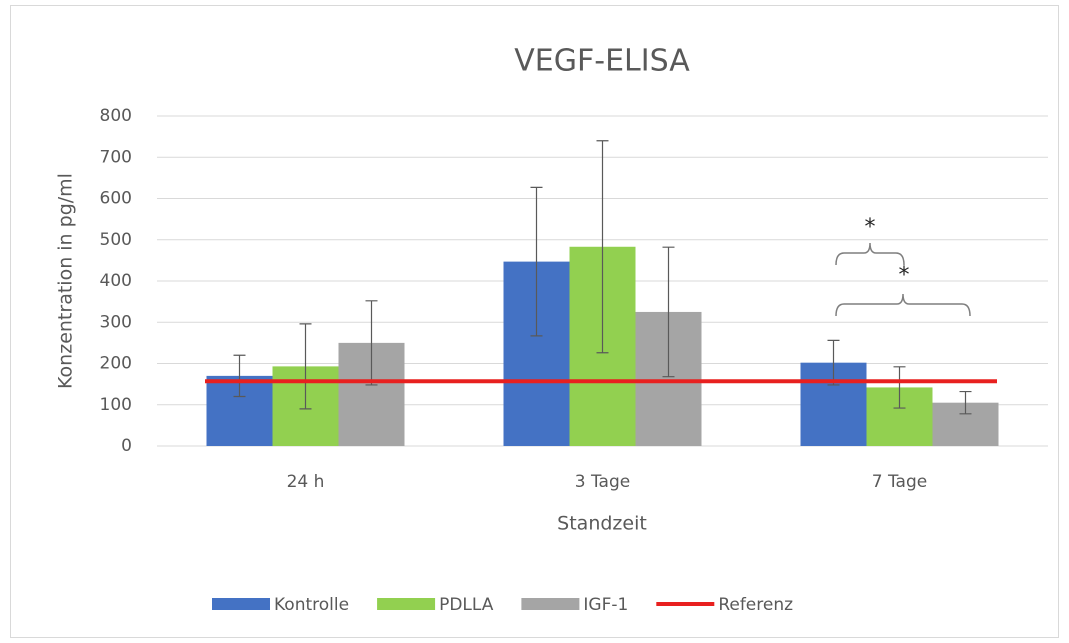 The height and width of the screenshot is (643, 1069). Describe the element at coordinates (899, 482) in the screenshot. I see `x-tick-label: 7 Tage` at that location.